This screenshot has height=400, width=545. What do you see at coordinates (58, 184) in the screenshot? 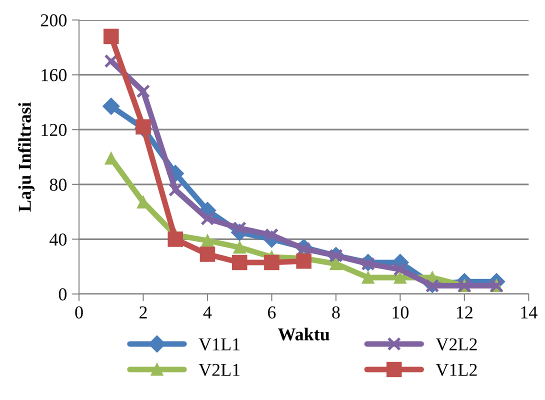
I see `y-tick-label: 80` at bounding box center [58, 184].